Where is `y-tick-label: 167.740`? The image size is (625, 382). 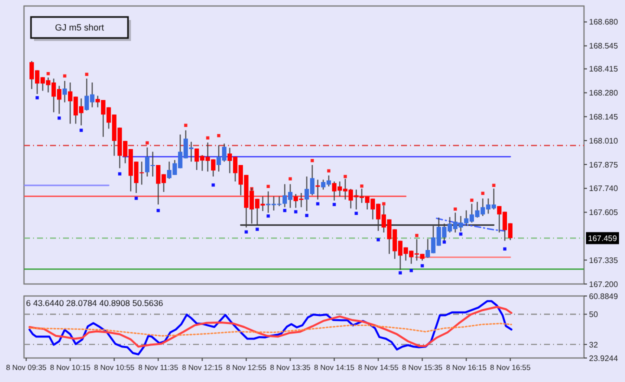 y-tick-label: 167.740 is located at coordinates (603, 189).